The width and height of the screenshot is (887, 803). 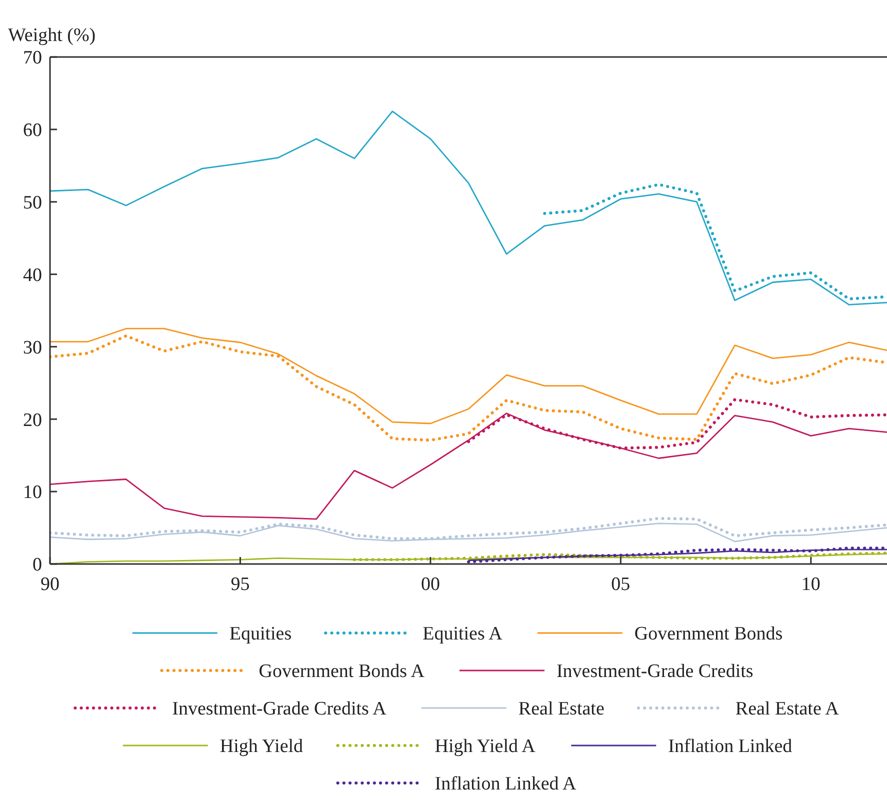 I want to click on y-tick-label: 60, so click(x=32, y=131).